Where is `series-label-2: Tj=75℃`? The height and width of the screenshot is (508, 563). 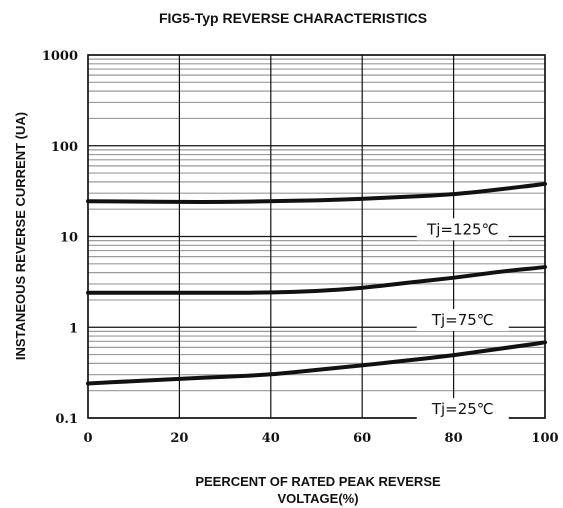
series-label-2: Tj=75℃ is located at coordinates (462, 320).